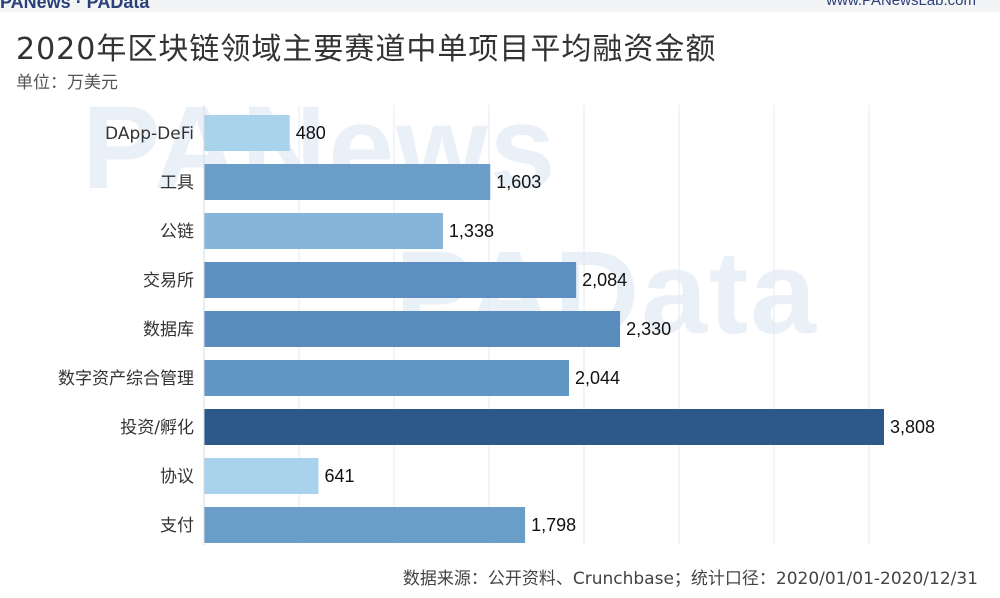 The height and width of the screenshot is (598, 1000). I want to click on chart-title: 2020年区块链领域主要赛道中单项目平均融资金额, so click(366, 49).